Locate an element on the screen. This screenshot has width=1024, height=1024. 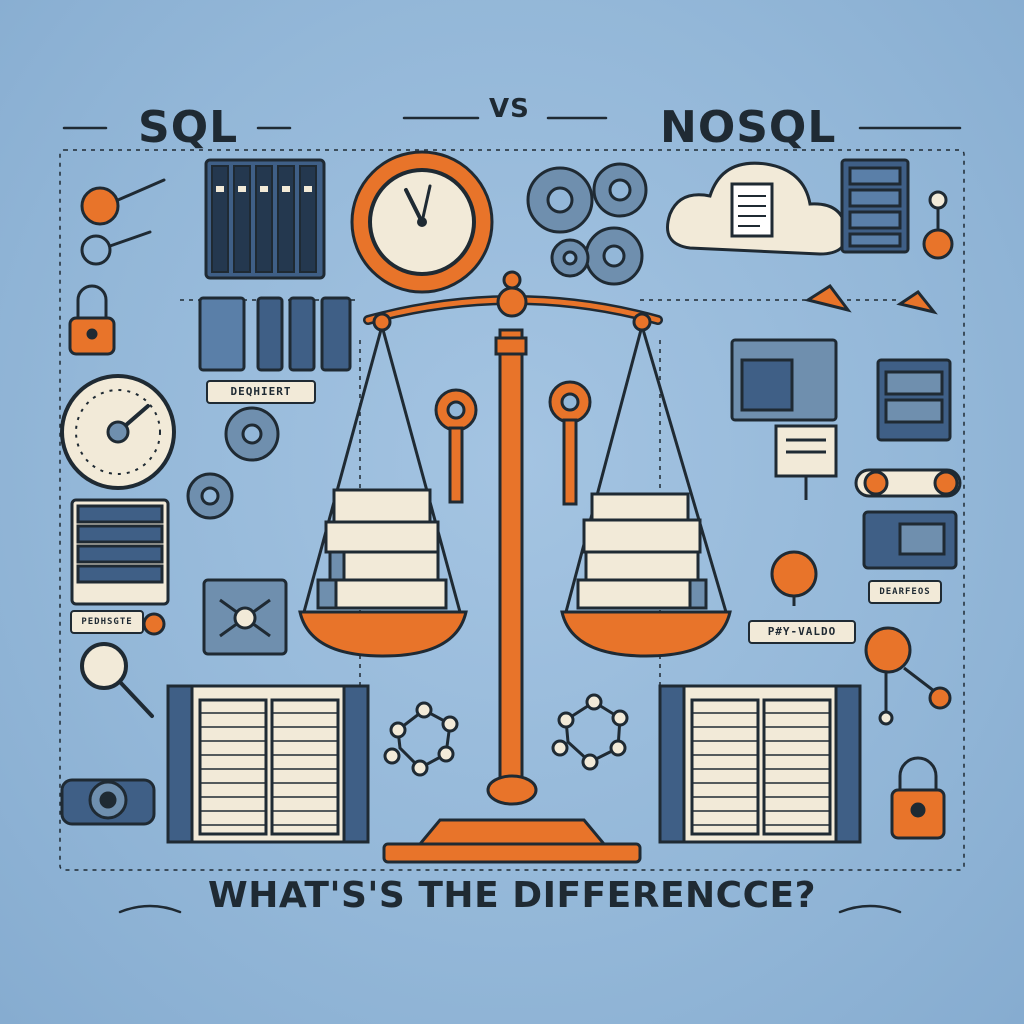
document-stack-icon is located at coordinates (841, 390).